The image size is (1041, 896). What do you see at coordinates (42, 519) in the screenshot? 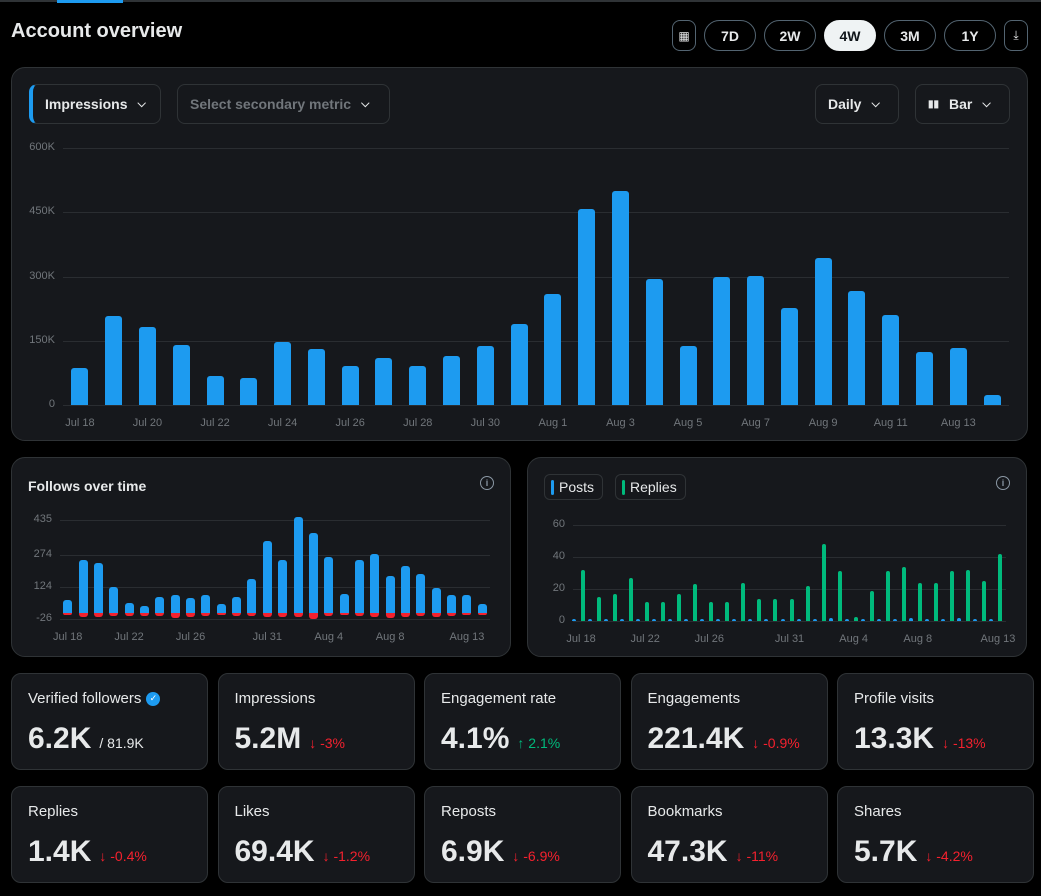
I see `y-tick-label: 435` at bounding box center [42, 519].